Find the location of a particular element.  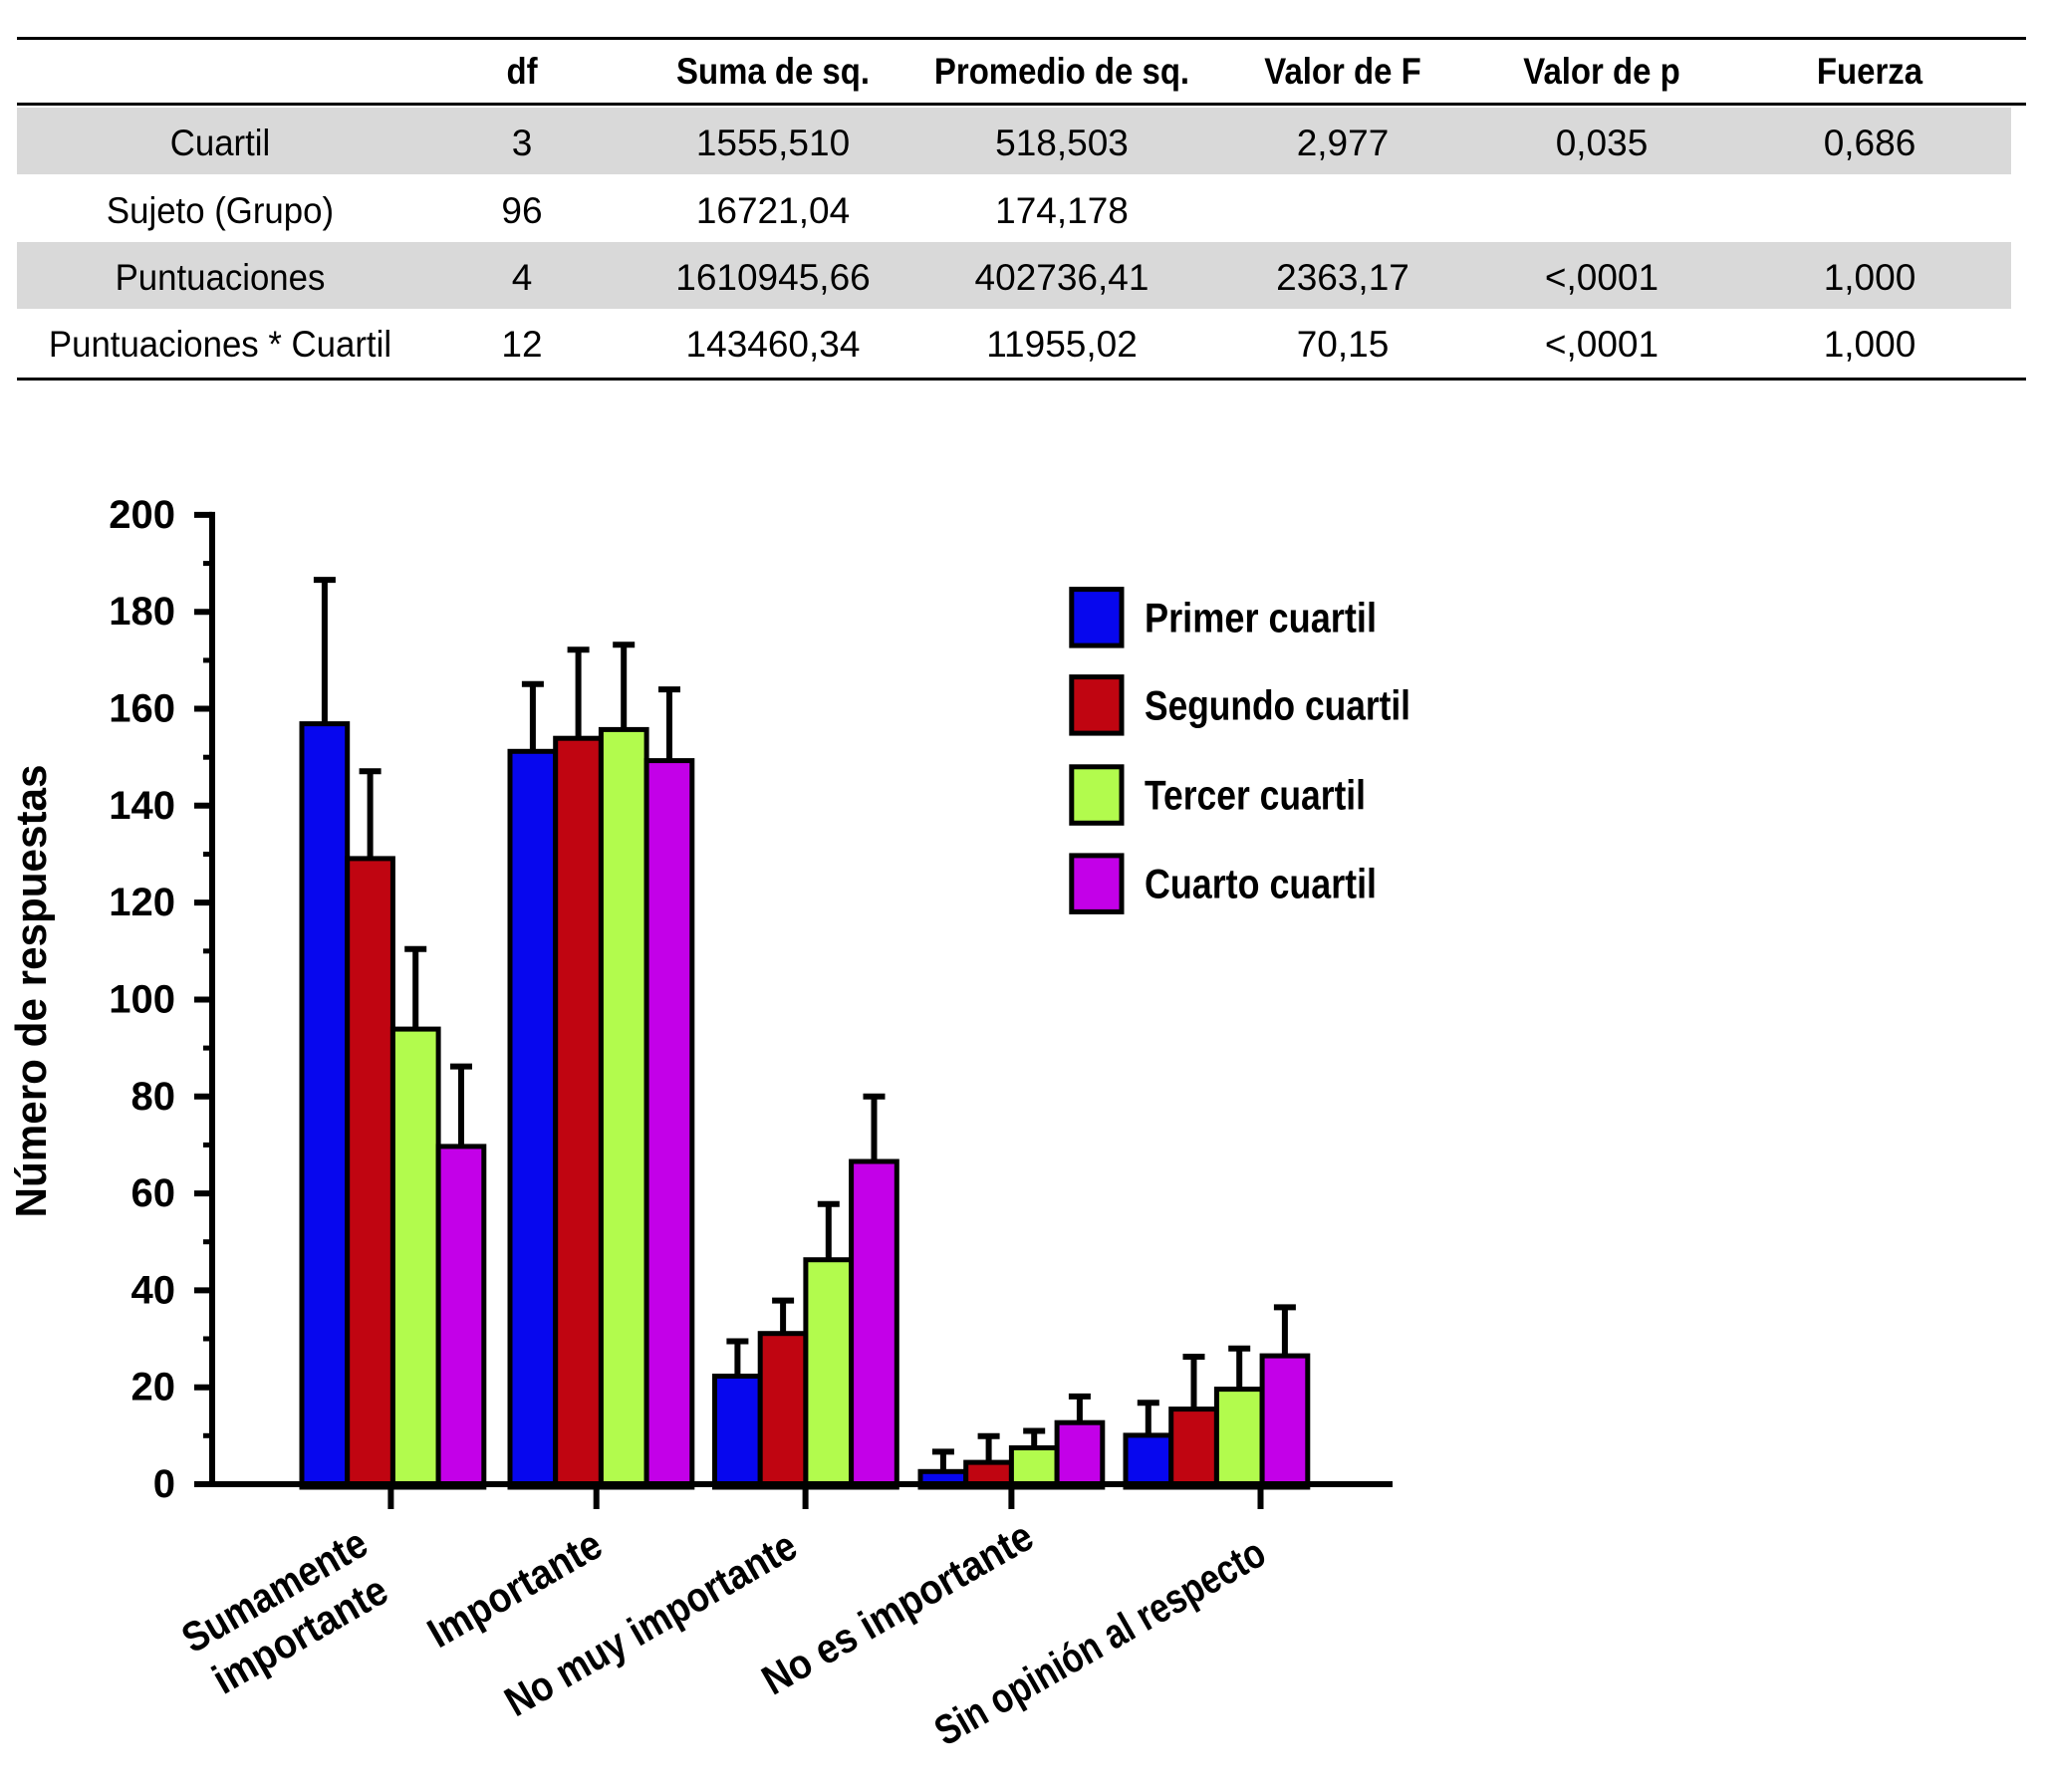

svg-text: Cuarto cuartil is located at coordinates (1261, 884).